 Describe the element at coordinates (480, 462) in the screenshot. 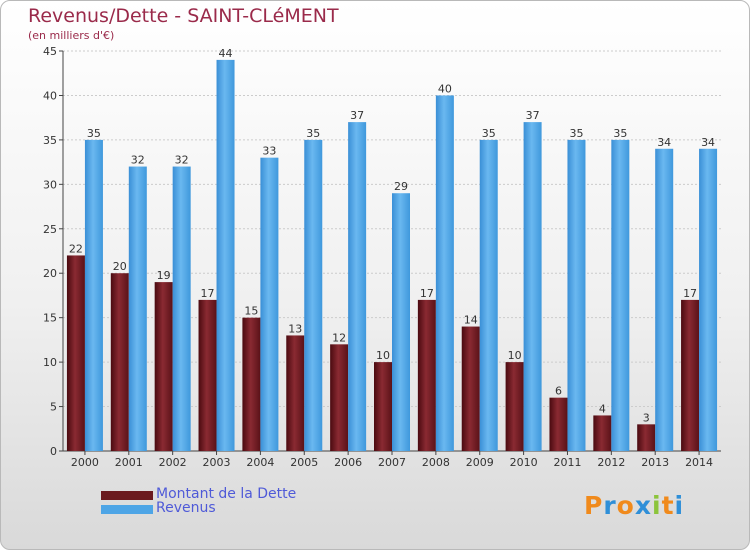

I see `x-tick-label-2009: 2009` at that location.